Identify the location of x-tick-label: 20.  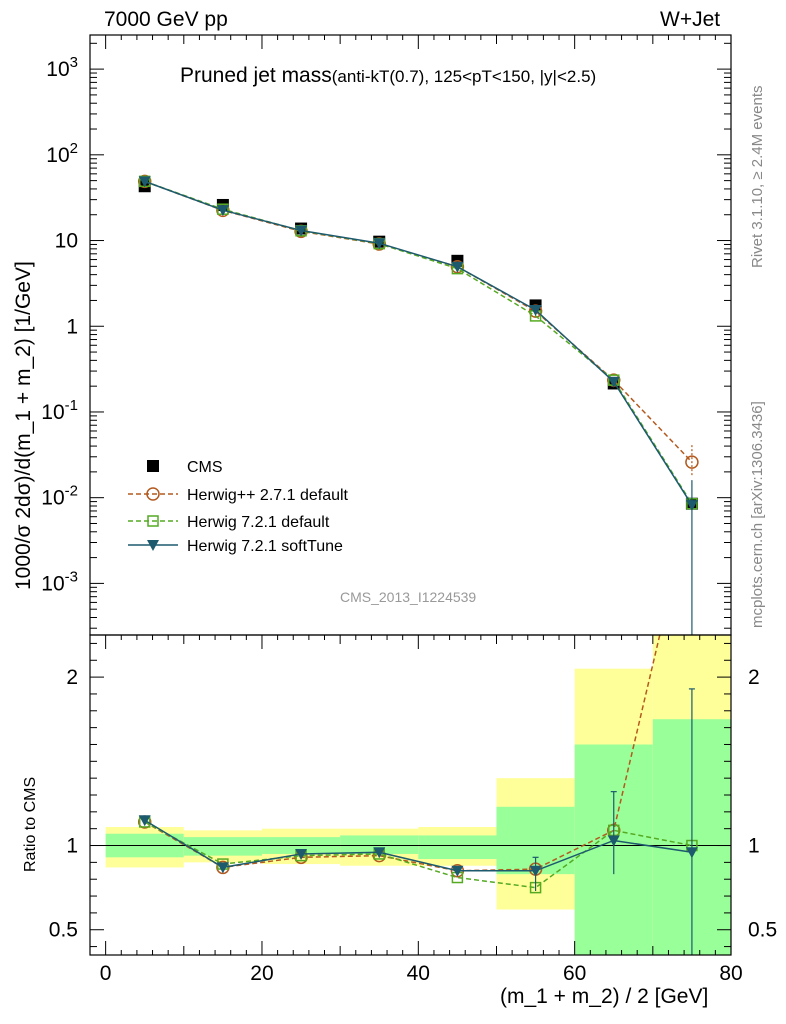
(261, 973).